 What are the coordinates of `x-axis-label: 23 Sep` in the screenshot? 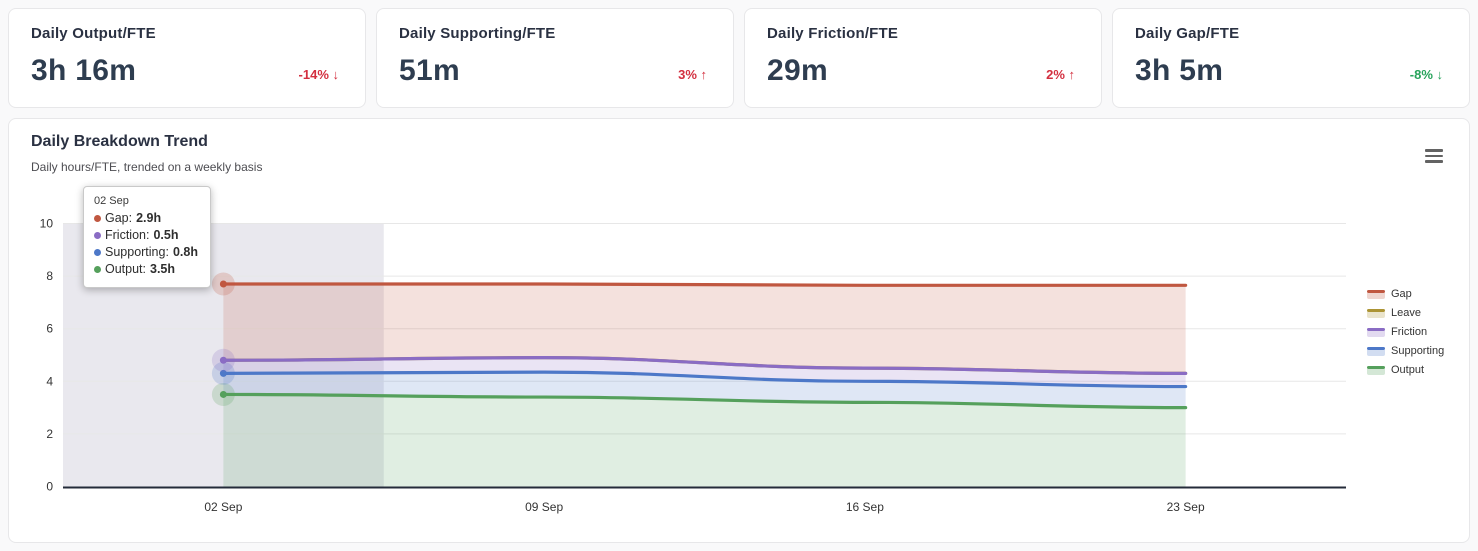 It's located at (1186, 507).